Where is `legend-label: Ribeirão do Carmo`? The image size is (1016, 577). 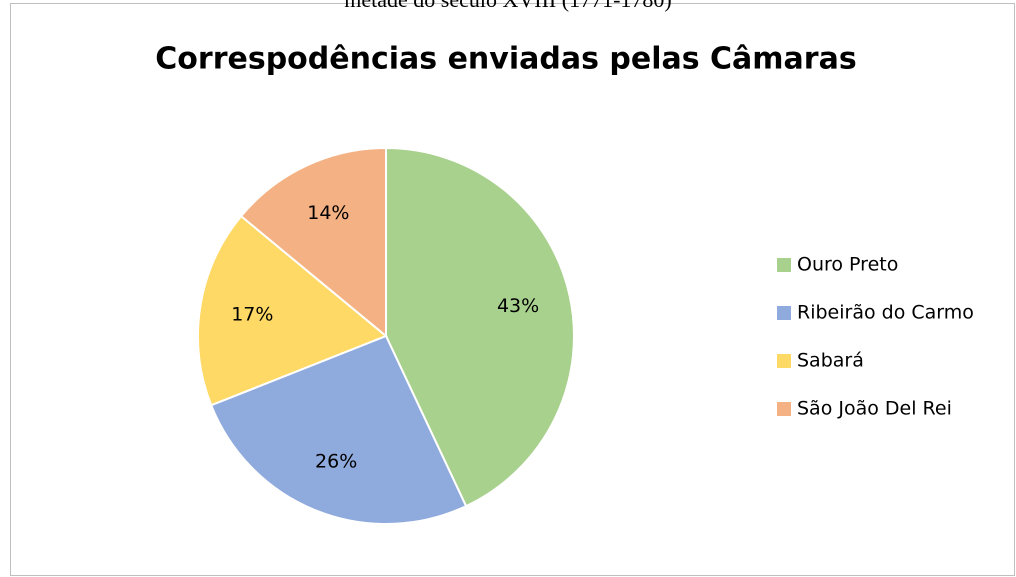 legend-label: Ribeirão do Carmo is located at coordinates (885, 313).